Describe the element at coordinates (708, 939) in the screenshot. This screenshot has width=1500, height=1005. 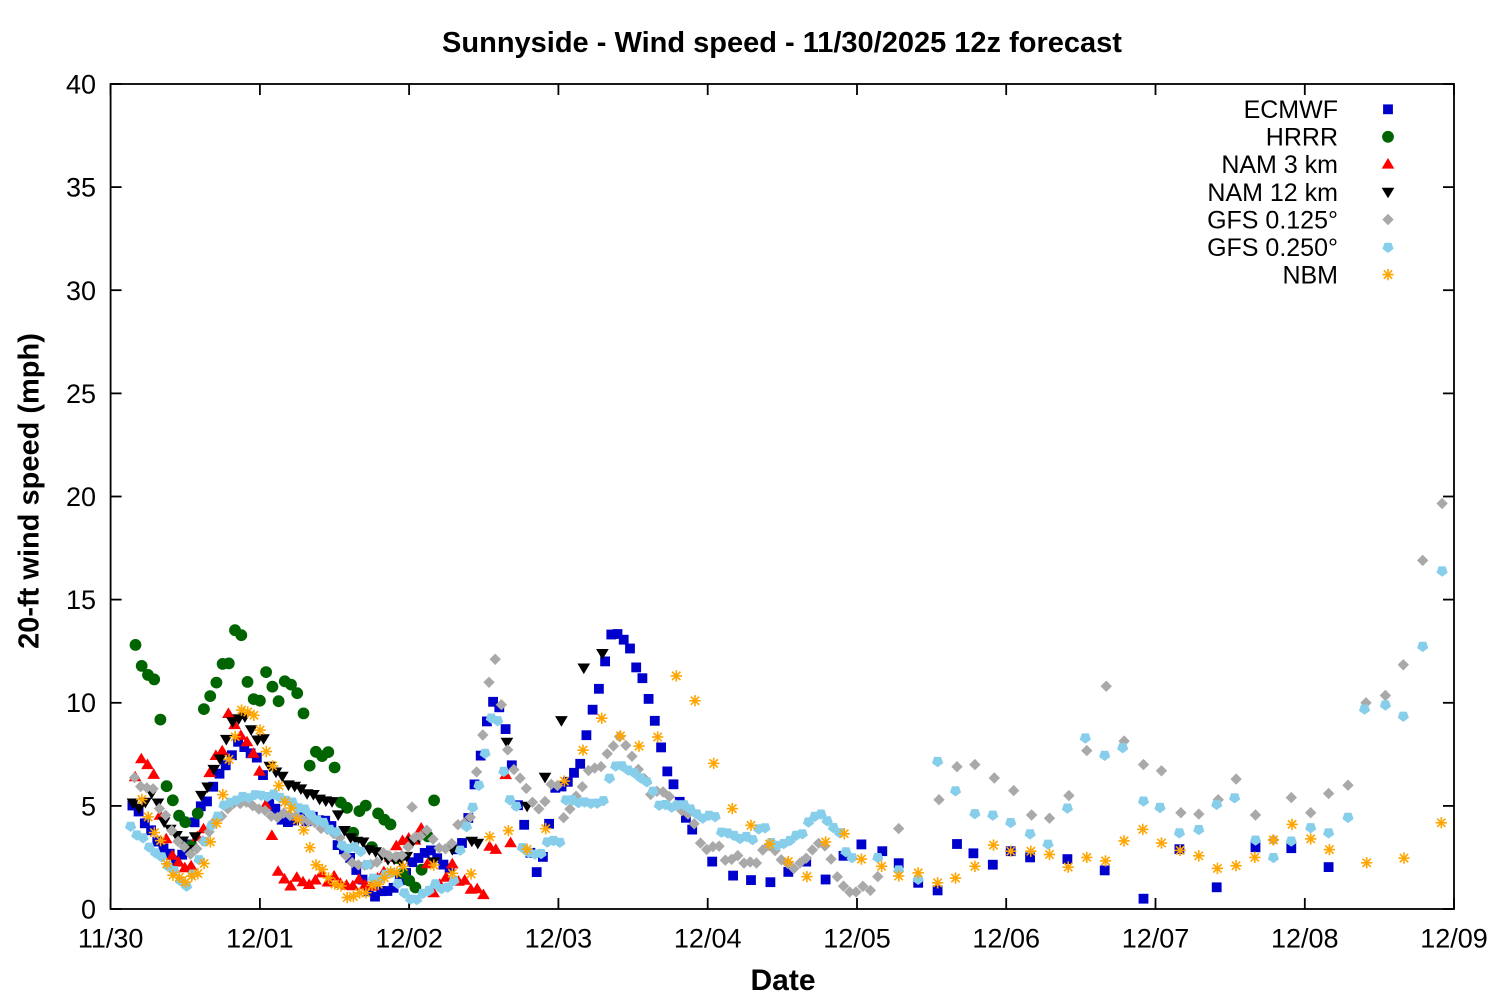
I see `svg-text: 12/04` at that location.